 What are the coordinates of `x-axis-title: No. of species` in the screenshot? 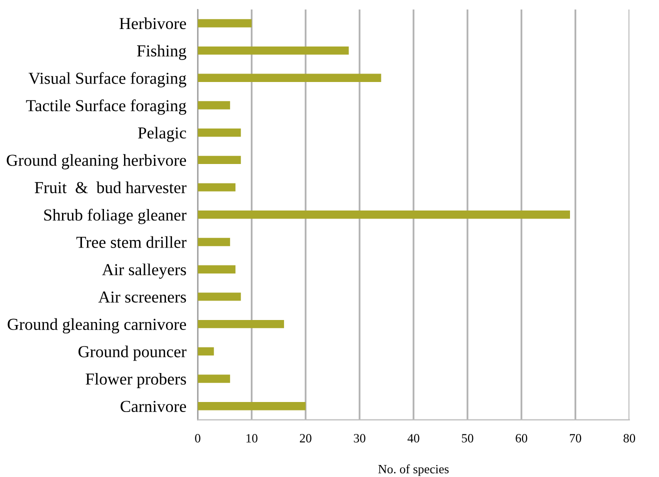 It's located at (413, 470).